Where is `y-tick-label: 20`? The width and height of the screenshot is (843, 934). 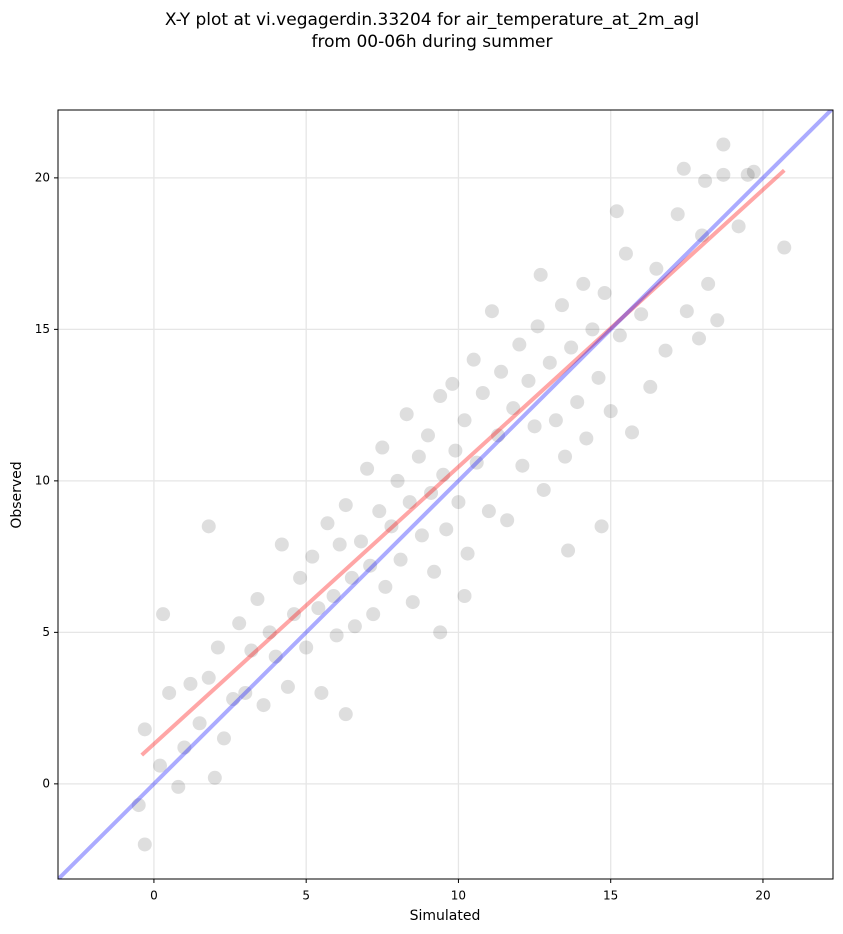 y-tick-label: 20 is located at coordinates (42, 177).